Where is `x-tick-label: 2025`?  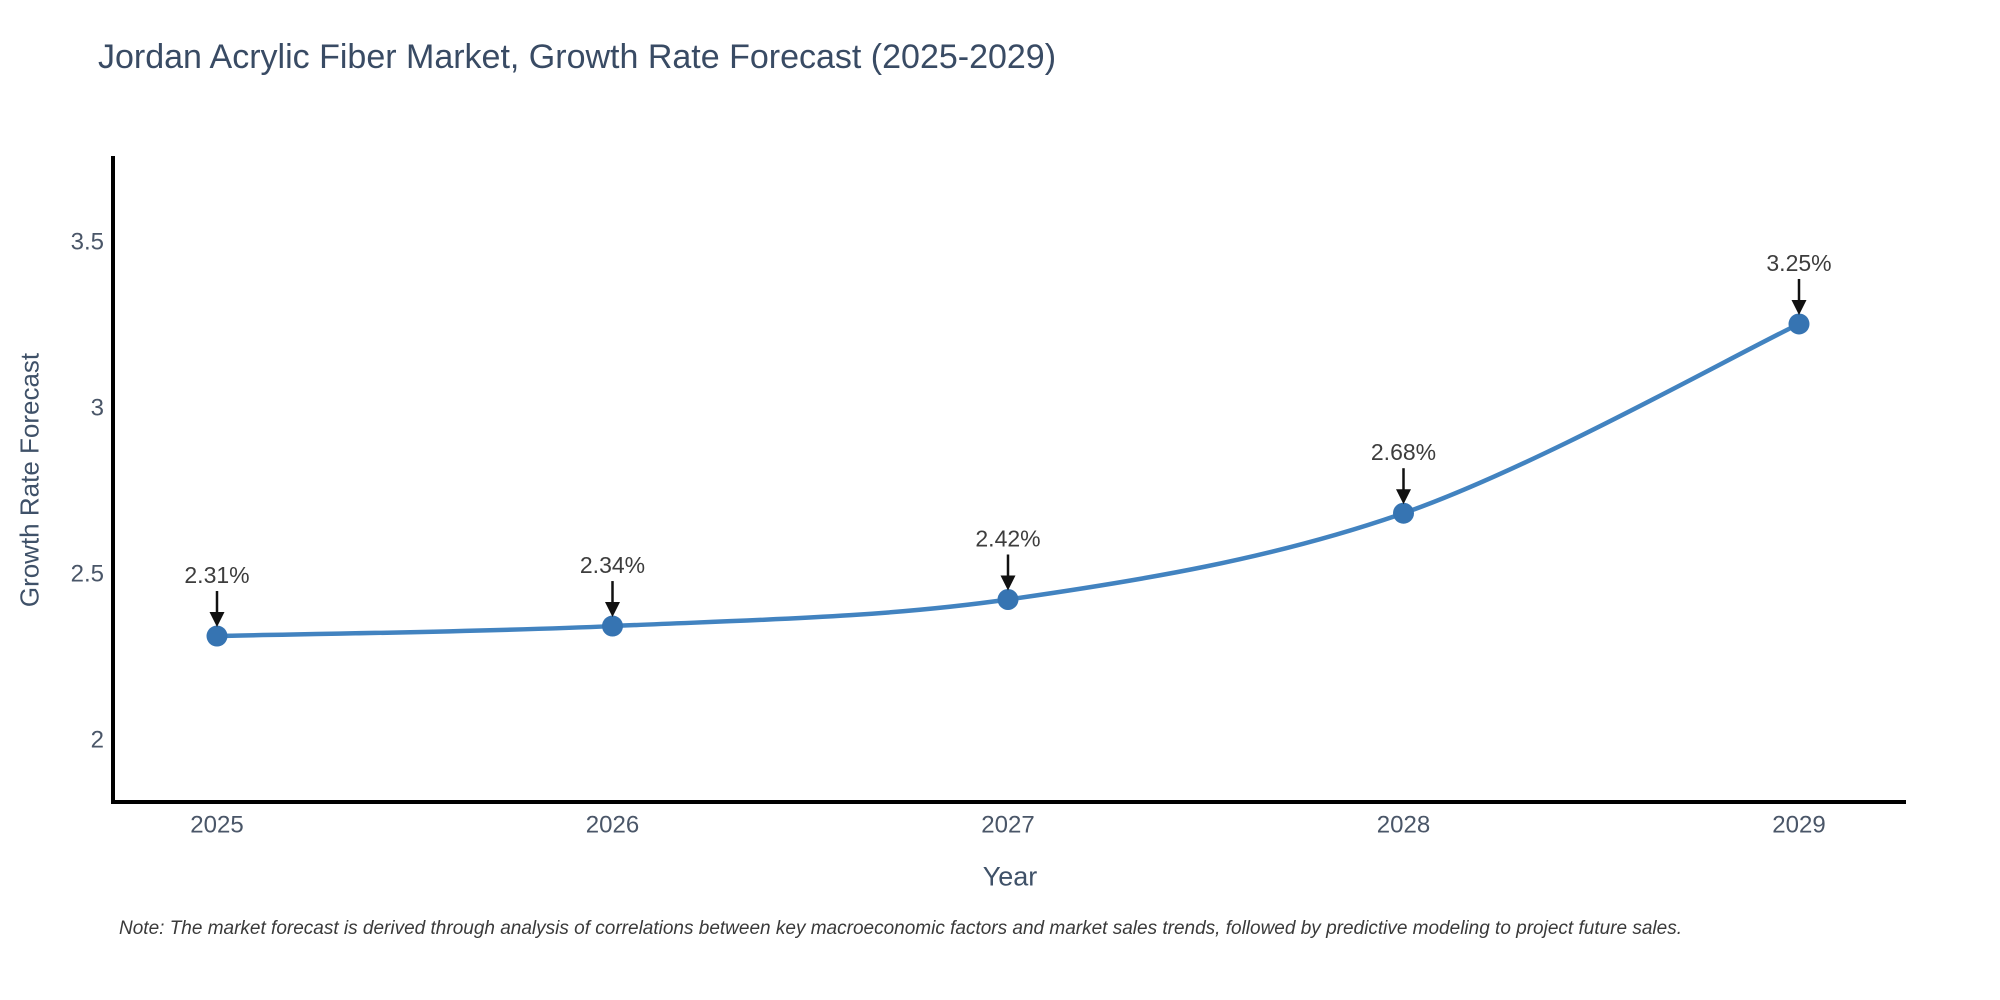 x-tick-label: 2025 is located at coordinates (216, 824).